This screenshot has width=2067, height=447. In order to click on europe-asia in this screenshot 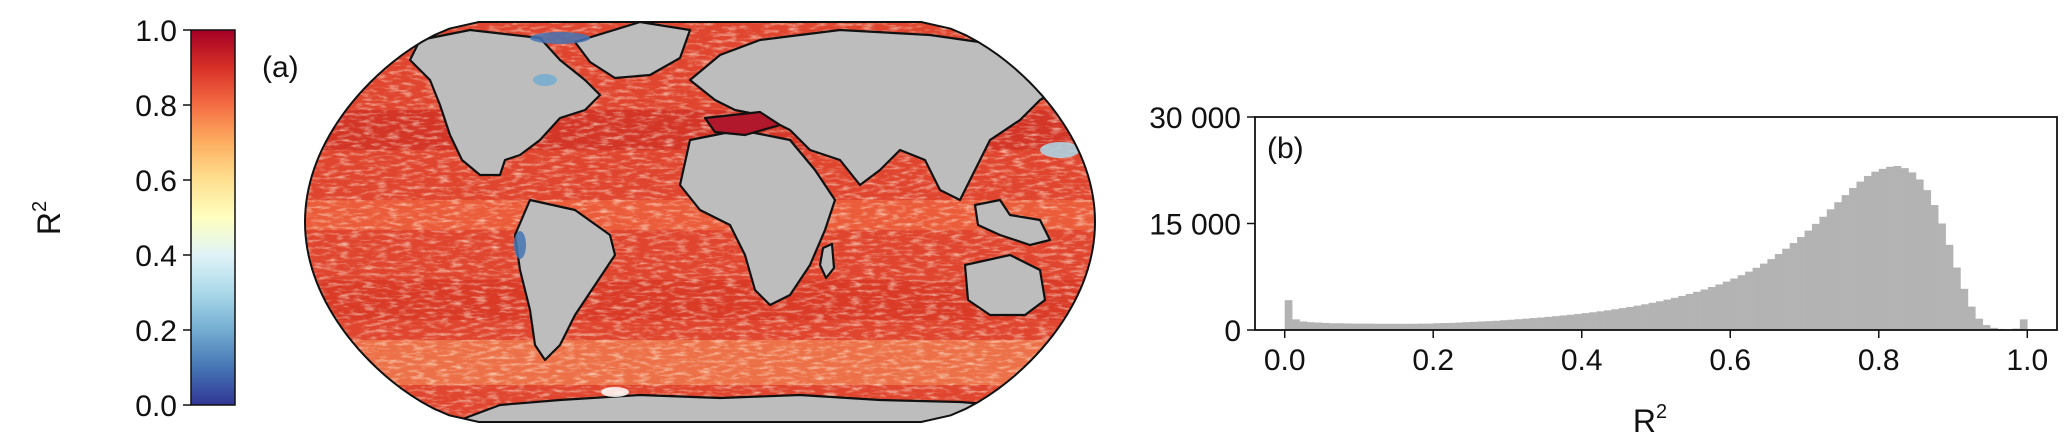, I will do `click(877, 115)`.